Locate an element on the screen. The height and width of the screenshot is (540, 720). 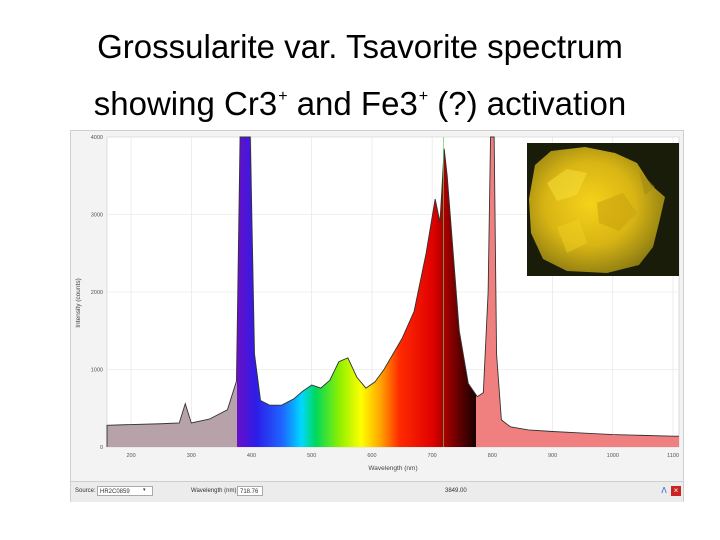
y-tick-label: 0 is located at coordinates (101, 448).